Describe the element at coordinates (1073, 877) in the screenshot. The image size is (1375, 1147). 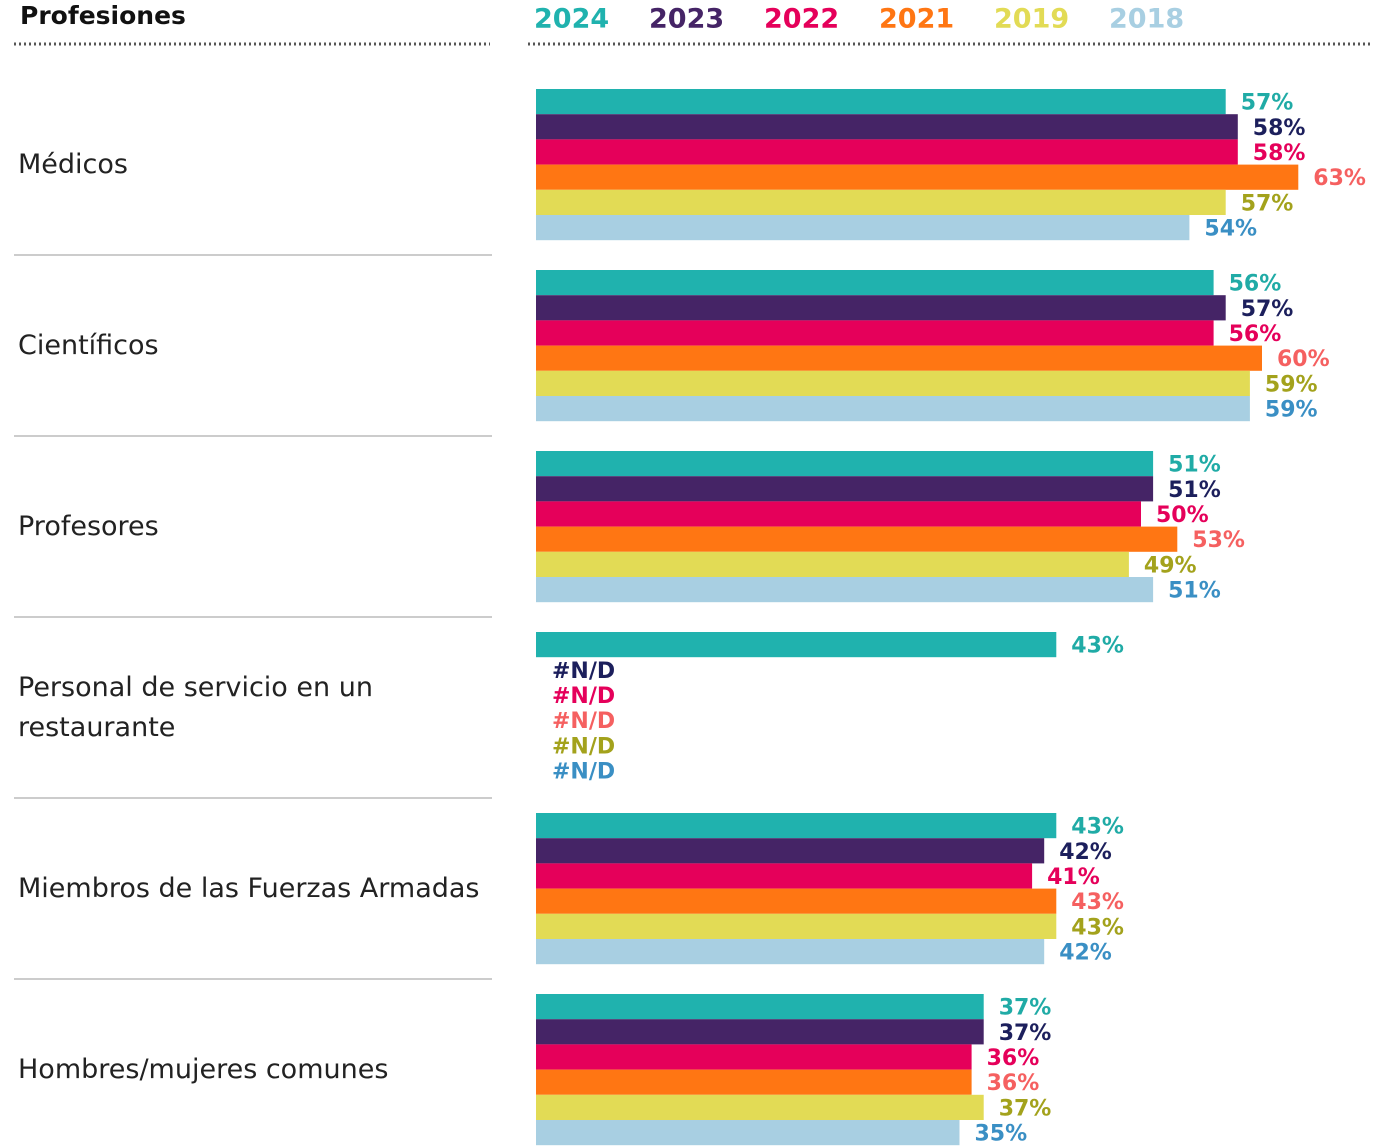
I see `value-label: 41%` at that location.